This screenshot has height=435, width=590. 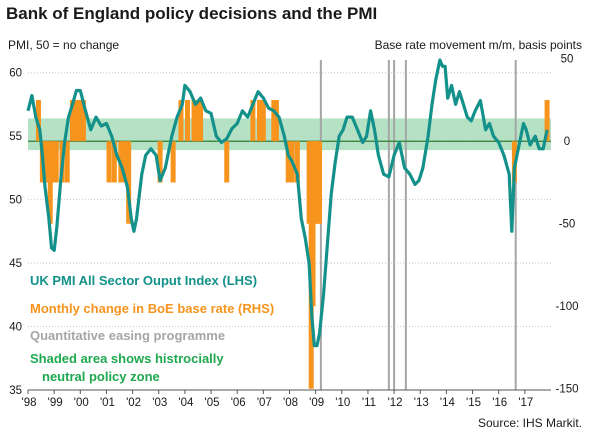 I want to click on x-tick-label: '06, so click(x=238, y=403).